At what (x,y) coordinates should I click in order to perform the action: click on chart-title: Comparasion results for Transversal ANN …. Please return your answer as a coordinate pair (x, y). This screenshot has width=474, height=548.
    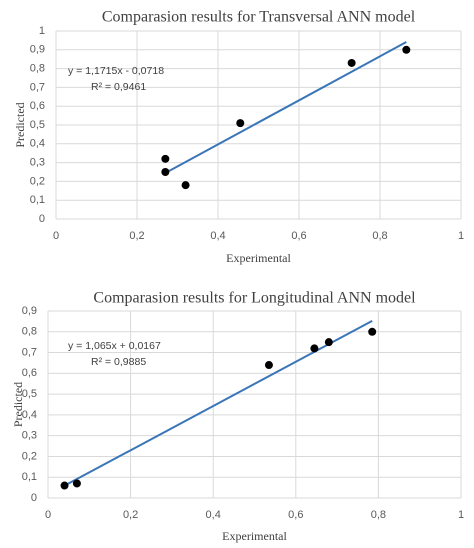
    Looking at the image, I should click on (259, 17).